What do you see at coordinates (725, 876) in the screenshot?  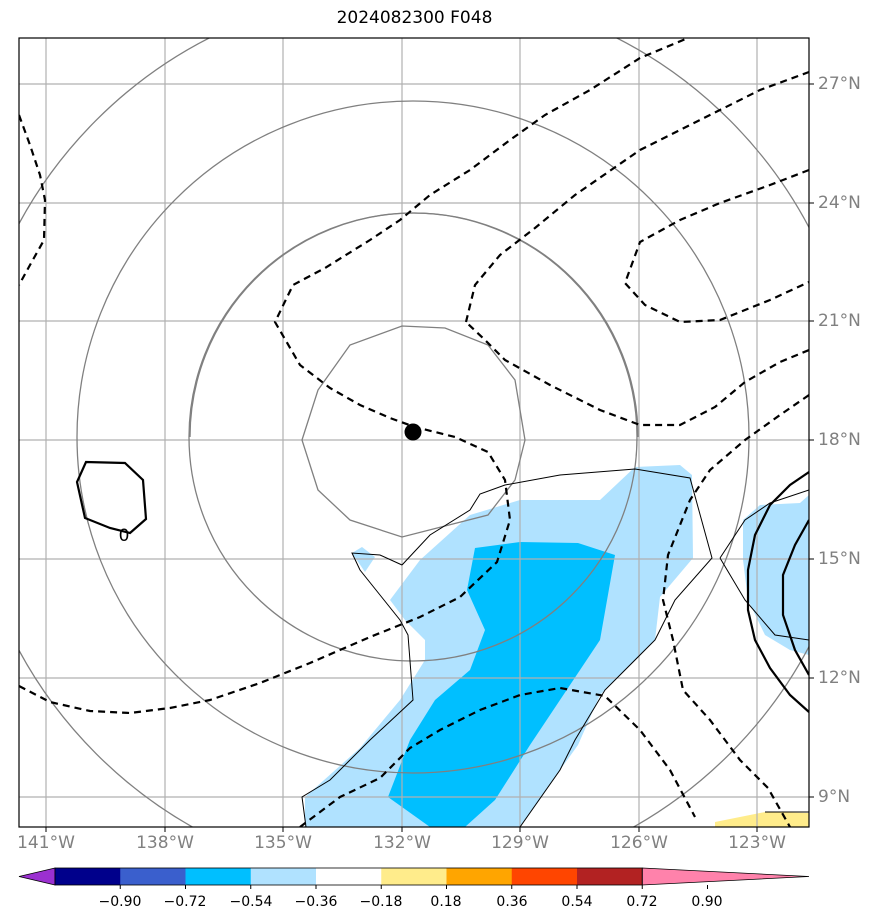 I see `colorbar-extend-high` at bounding box center [725, 876].